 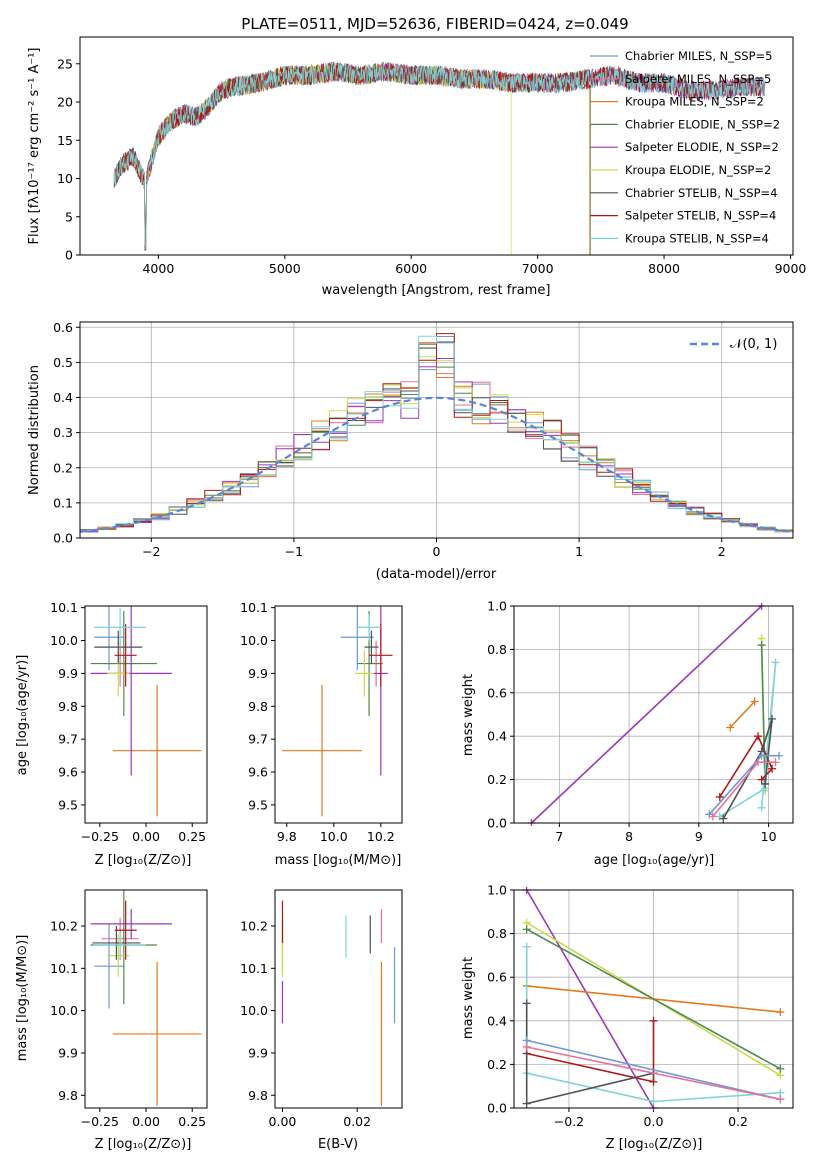 I want to click on y-tick-label: 9.6, so click(x=258, y=772).